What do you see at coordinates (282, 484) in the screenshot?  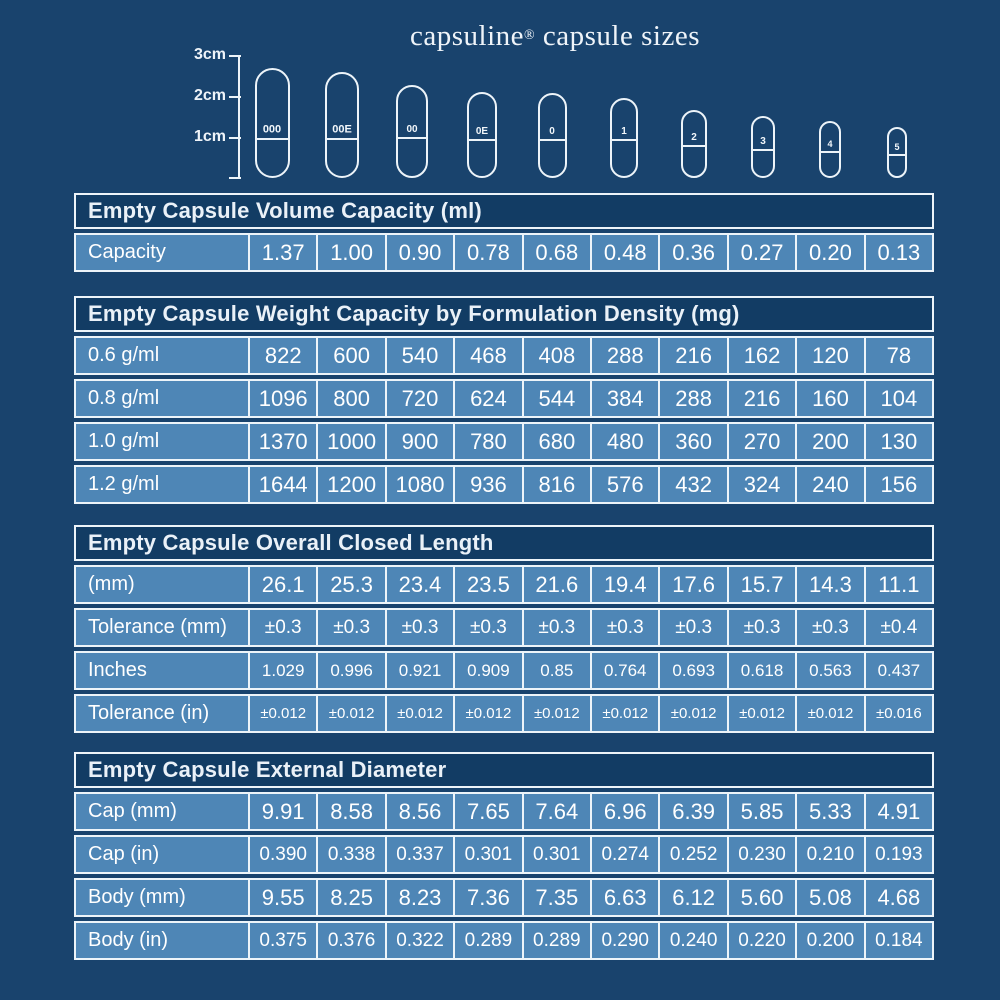 I see `value-cell: 1644` at bounding box center [282, 484].